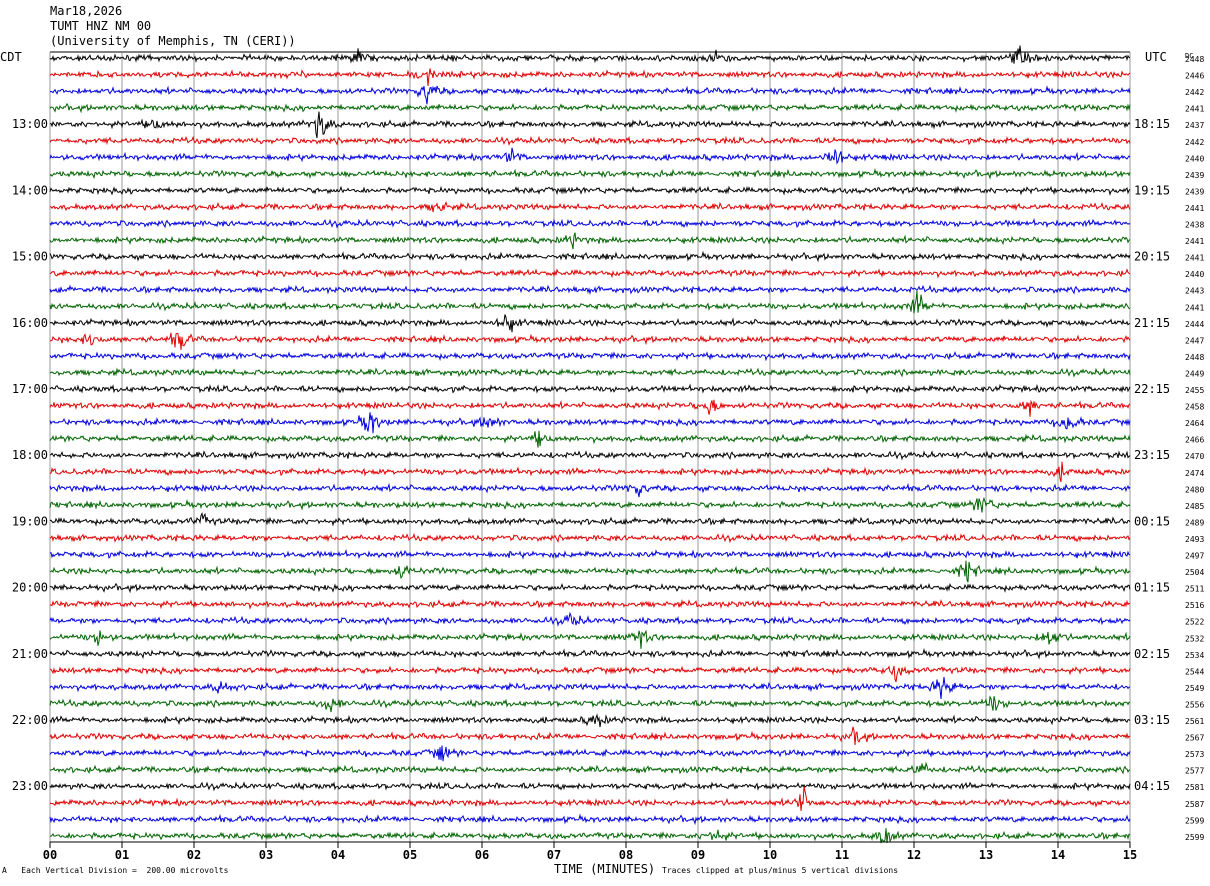 This screenshot has width=1210, height=886. What do you see at coordinates (1194, 76) in the screenshot?
I see `dc-value: 2446` at bounding box center [1194, 76].